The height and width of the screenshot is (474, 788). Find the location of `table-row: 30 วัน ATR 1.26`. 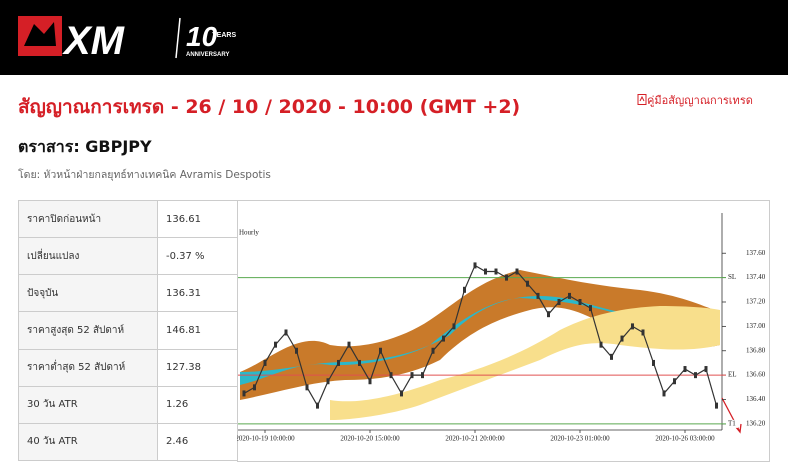

table-row: 30 วัน ATR 1.26 is located at coordinates (128, 404).